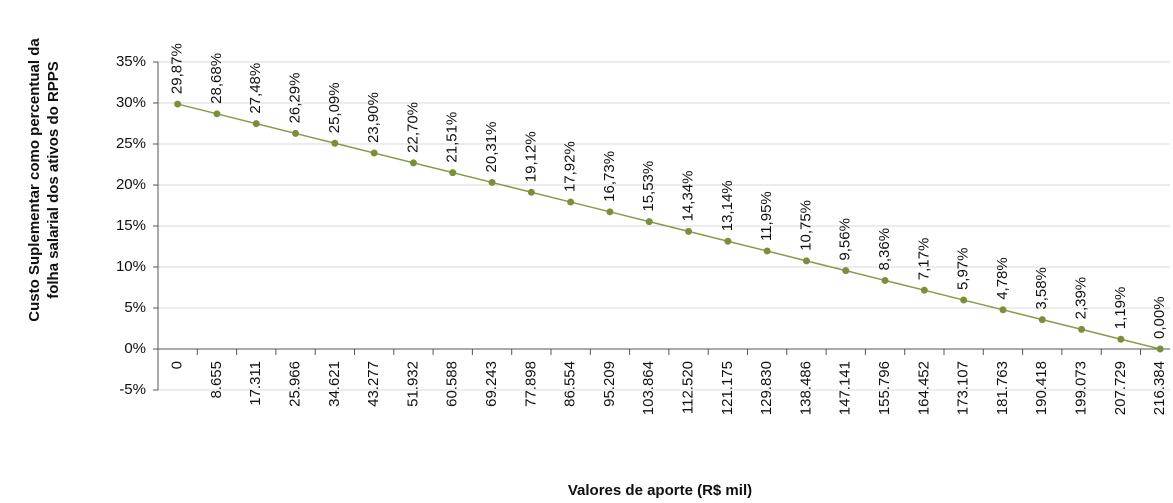  Describe the element at coordinates (570, 384) in the screenshot. I see `x-tick-label: 86.554` at that location.